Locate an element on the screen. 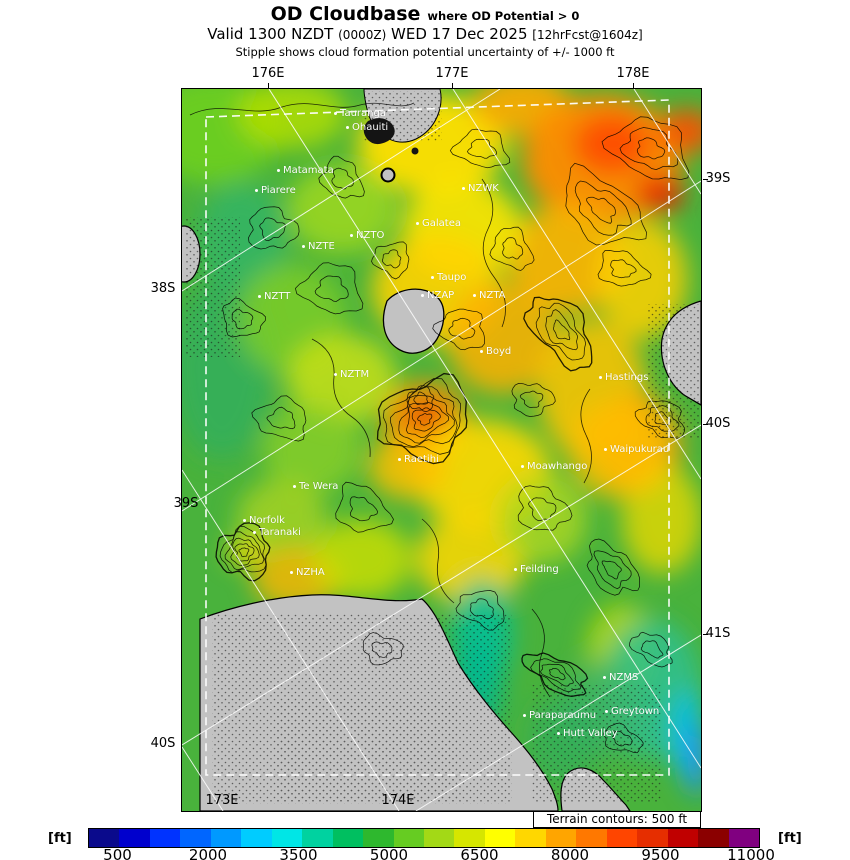 This screenshot has height=860, width=850. station-nzta: NZTA is located at coordinates (489, 296).